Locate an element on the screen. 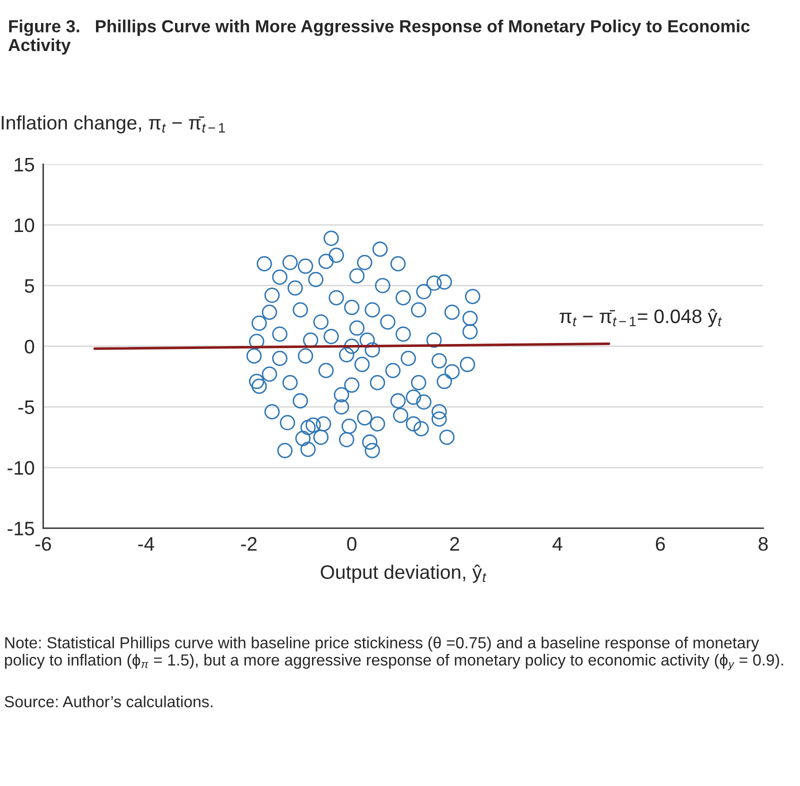  y-axis-title: Inflation change, π$_{t}$ − π̄$_{t−1}$ is located at coordinates (113, 124).